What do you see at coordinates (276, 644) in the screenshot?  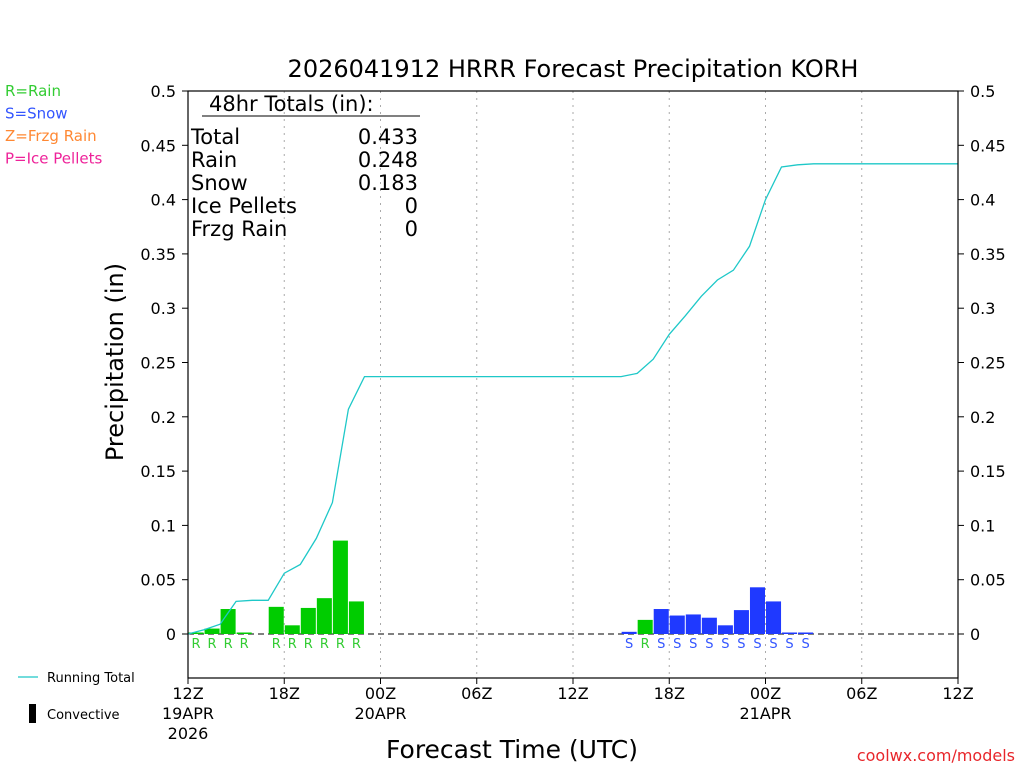 I see `type-label-hour-6: R` at bounding box center [276, 644].